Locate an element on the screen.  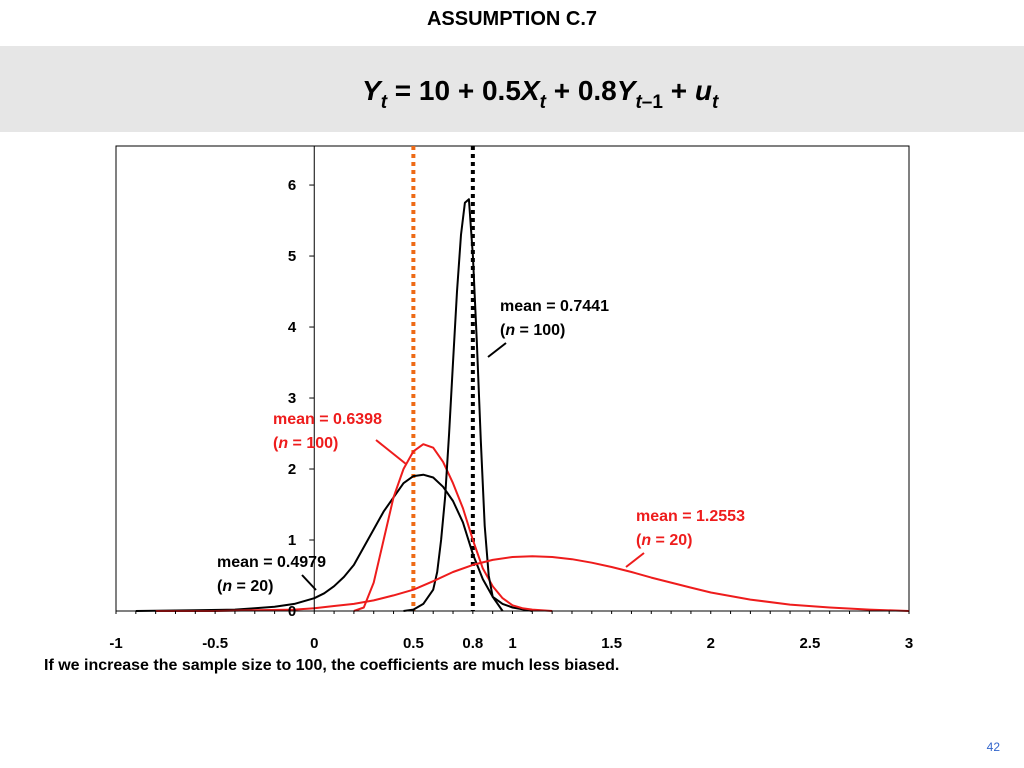
x-tick-label: 2 is located at coordinates (711, 643).